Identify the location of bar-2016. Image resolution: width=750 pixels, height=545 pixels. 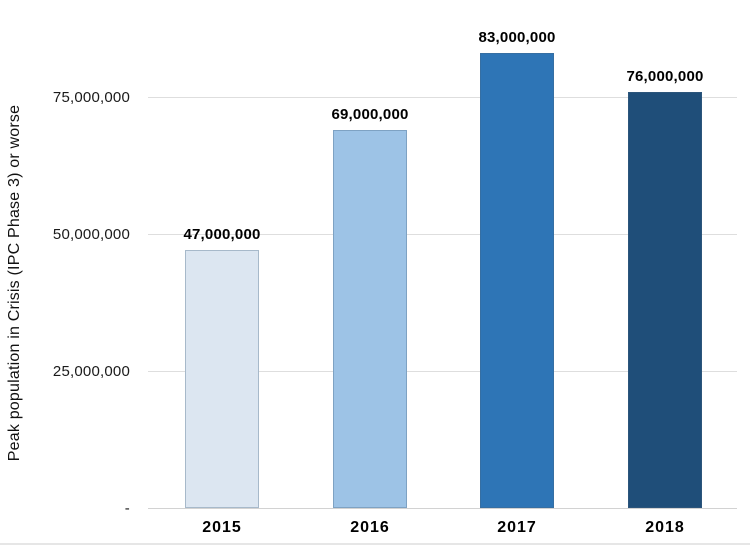
(370, 319).